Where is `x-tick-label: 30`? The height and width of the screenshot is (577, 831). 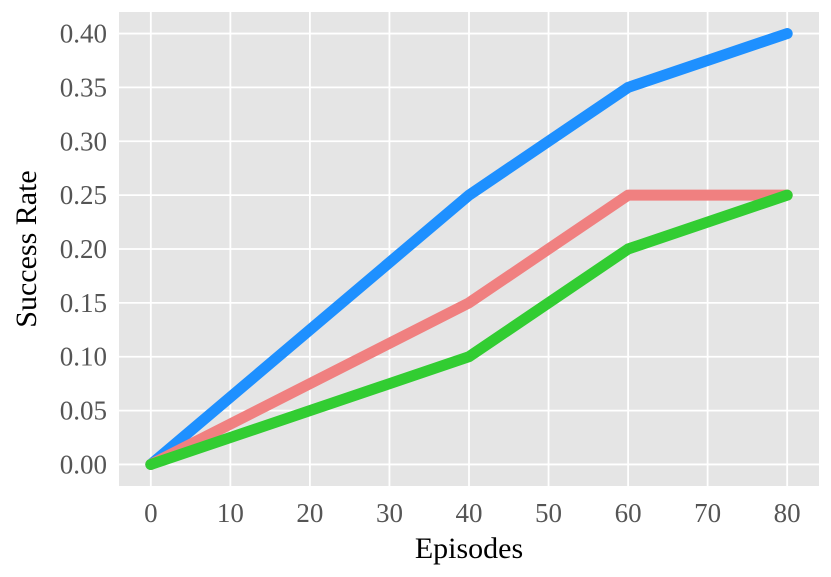 x-tick-label: 30 is located at coordinates (389, 513).